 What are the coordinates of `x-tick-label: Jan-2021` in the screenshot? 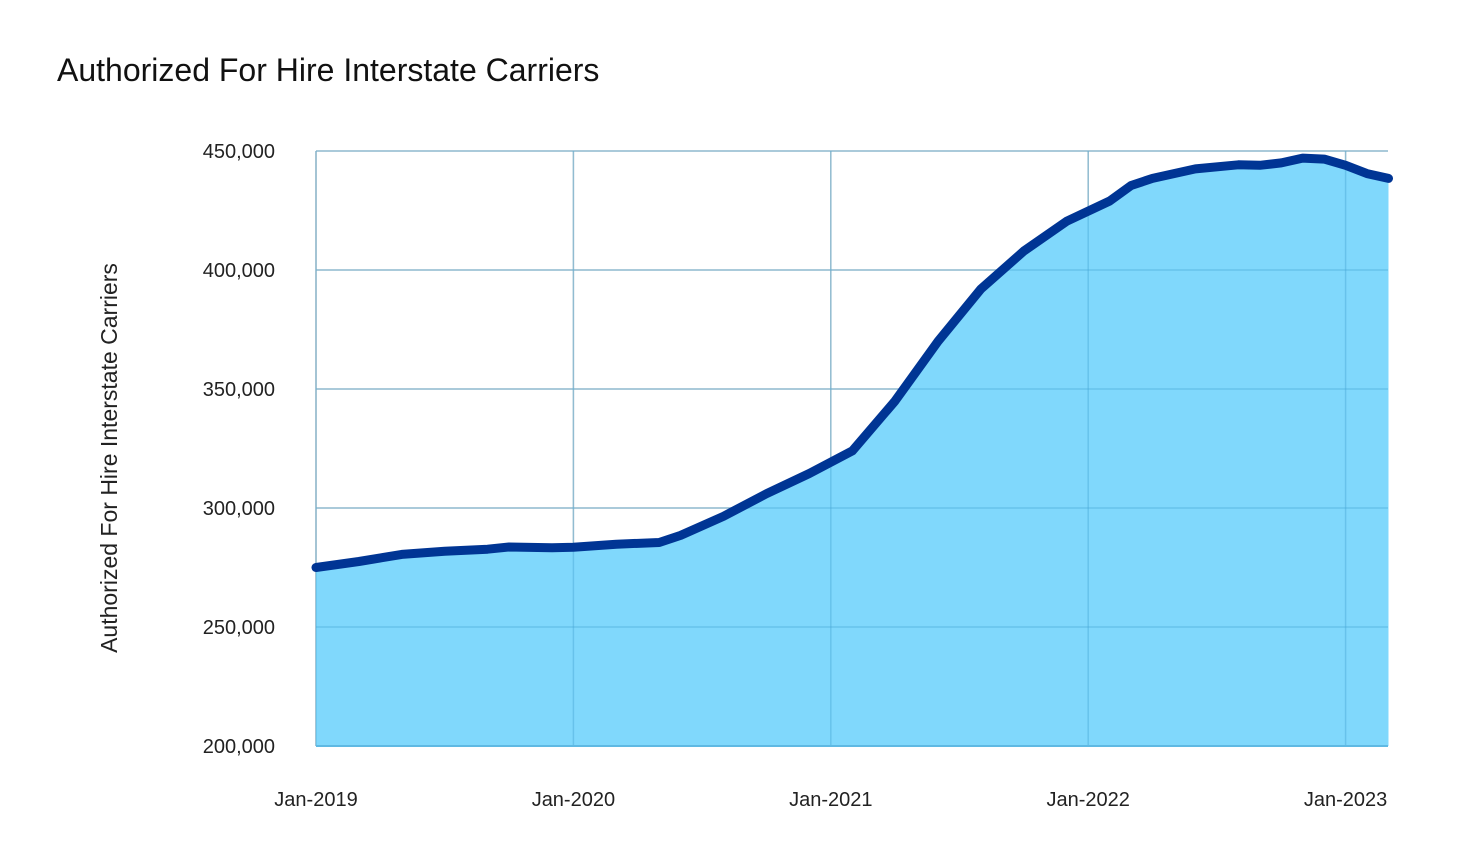 It's located at (830, 800).